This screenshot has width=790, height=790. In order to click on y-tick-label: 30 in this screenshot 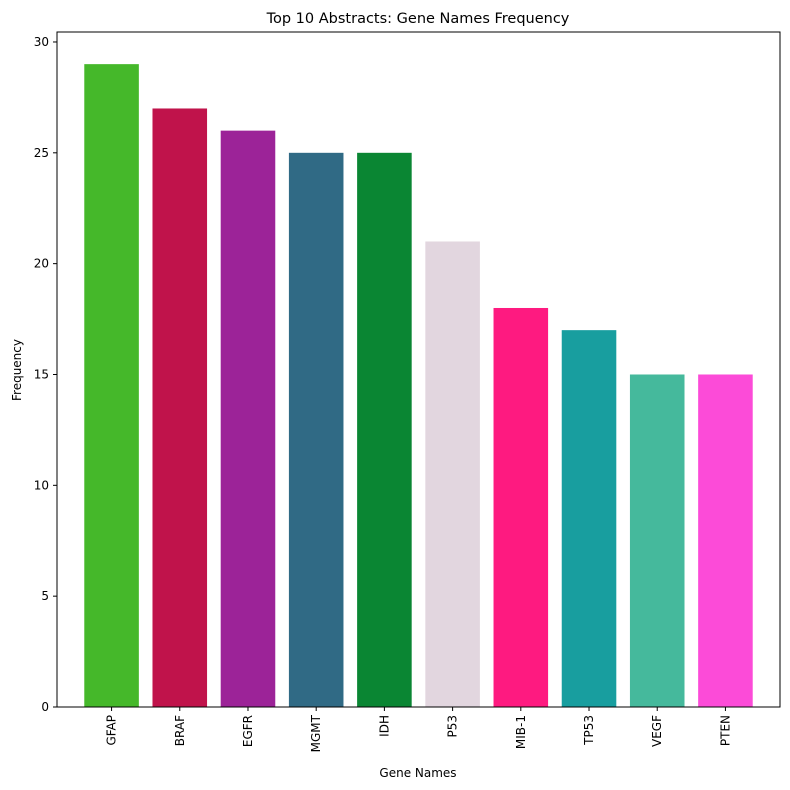, I will do `click(41, 42)`.